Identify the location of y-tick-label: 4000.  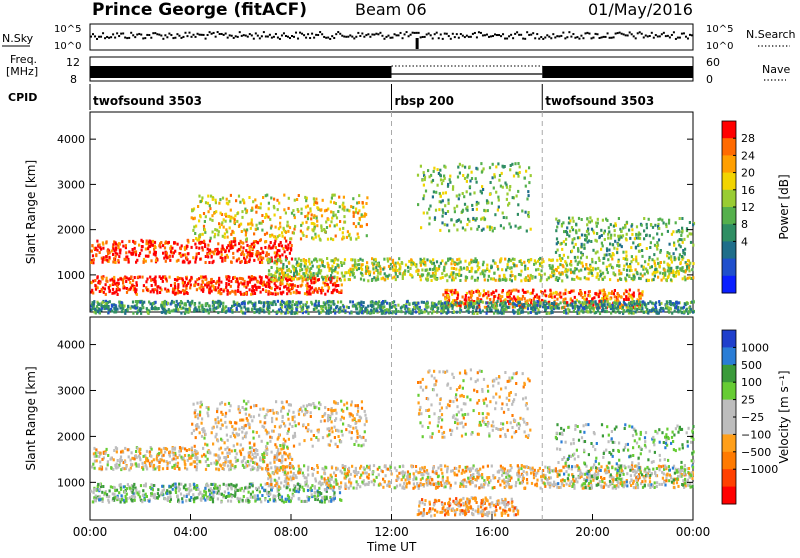
(71, 139).